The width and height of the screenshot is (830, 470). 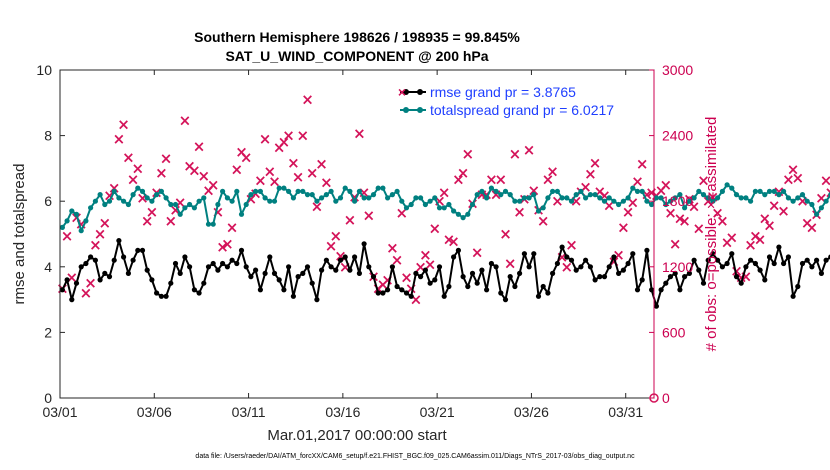 I want to click on y-axis-right-label: # of obs: o=possible; ×=assimilated, so click(x=711, y=234).